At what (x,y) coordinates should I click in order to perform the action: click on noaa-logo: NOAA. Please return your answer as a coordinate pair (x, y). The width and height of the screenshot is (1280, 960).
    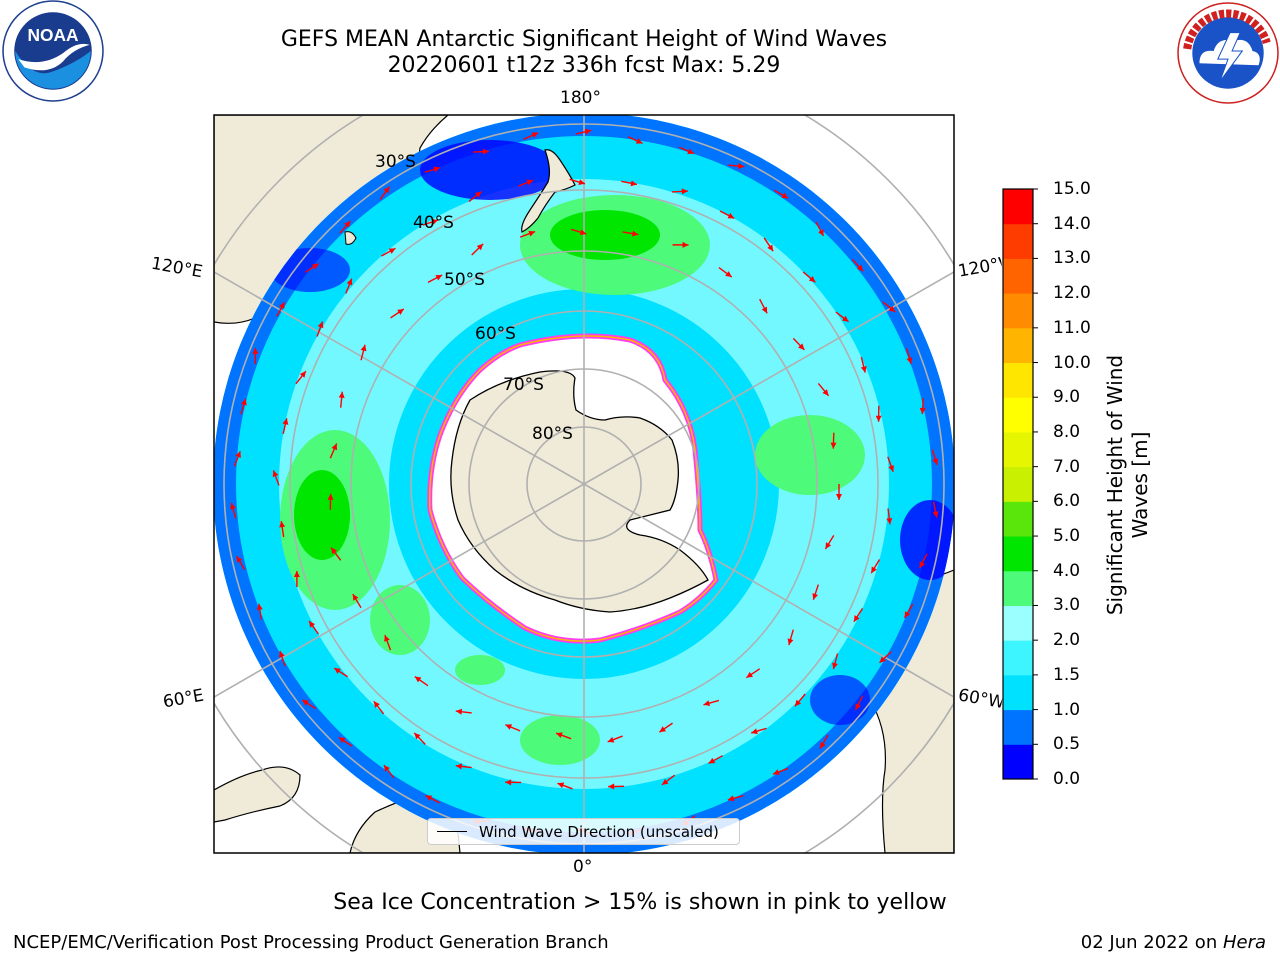
    Looking at the image, I should click on (53, 51).